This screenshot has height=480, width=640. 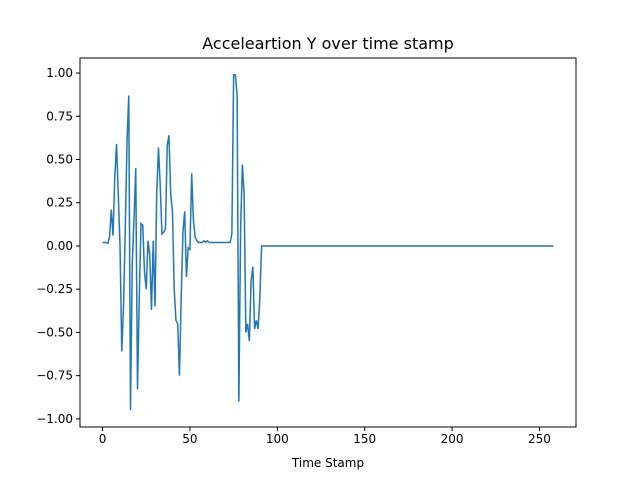 What do you see at coordinates (59, 203) in the screenshot?
I see `y-tick-label: 0.25` at bounding box center [59, 203].